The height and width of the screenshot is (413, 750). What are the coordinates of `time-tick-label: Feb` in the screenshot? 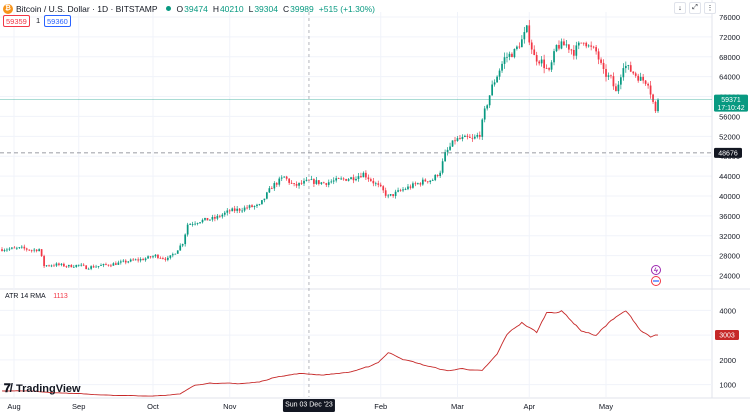 It's located at (380, 406).